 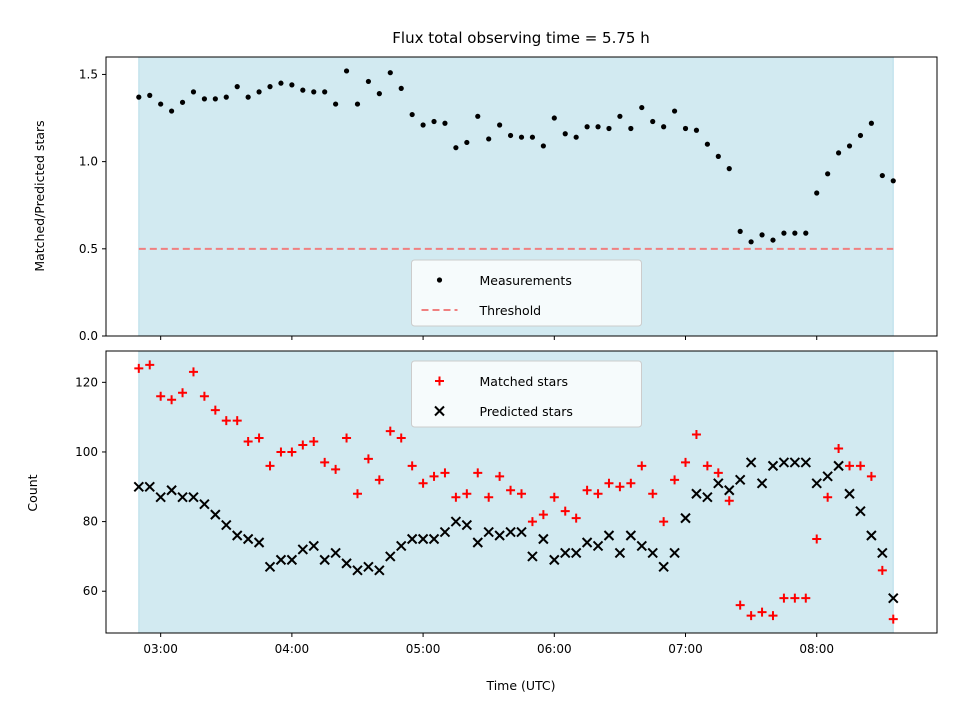 What do you see at coordinates (39, 195) in the screenshot?
I see `top-y-axis-label: Matched/Predicted stars` at bounding box center [39, 195].